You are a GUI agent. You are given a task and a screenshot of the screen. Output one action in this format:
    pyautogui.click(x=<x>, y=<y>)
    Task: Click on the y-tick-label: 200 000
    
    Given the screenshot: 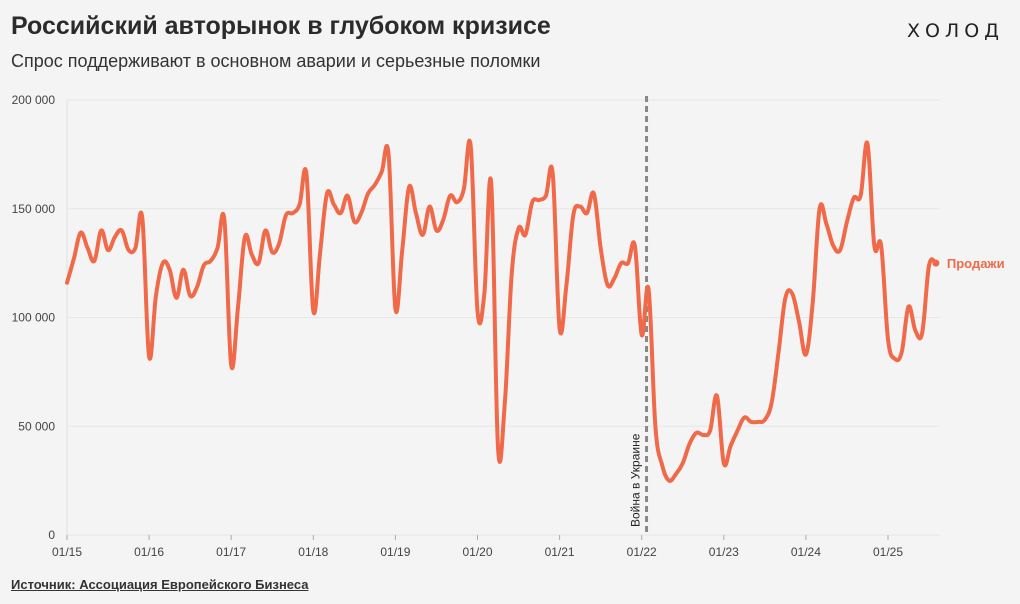 What is the action you would take?
    pyautogui.click(x=34, y=100)
    